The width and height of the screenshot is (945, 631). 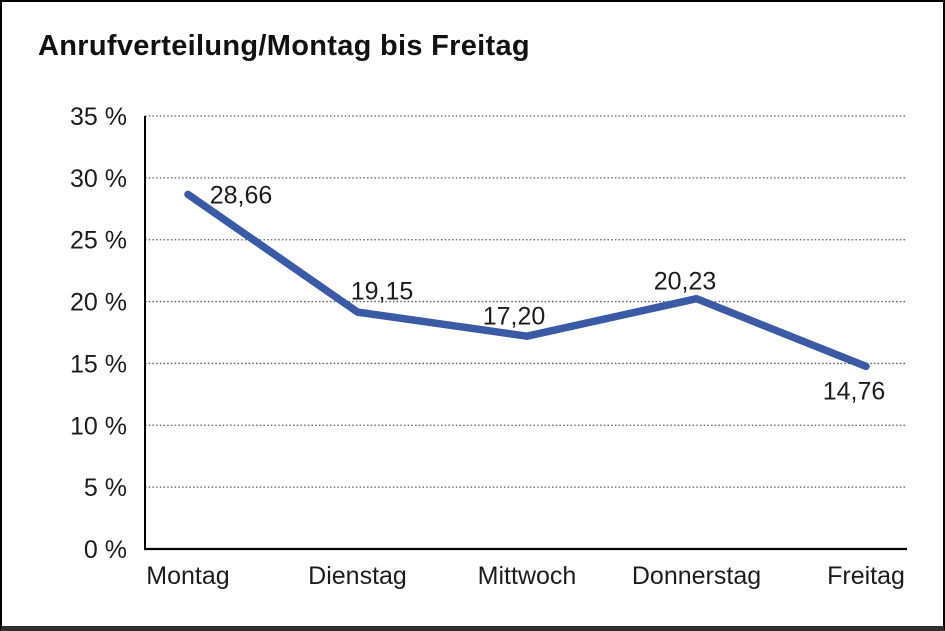 I want to click on data-point-label: 19,15, so click(x=382, y=292).